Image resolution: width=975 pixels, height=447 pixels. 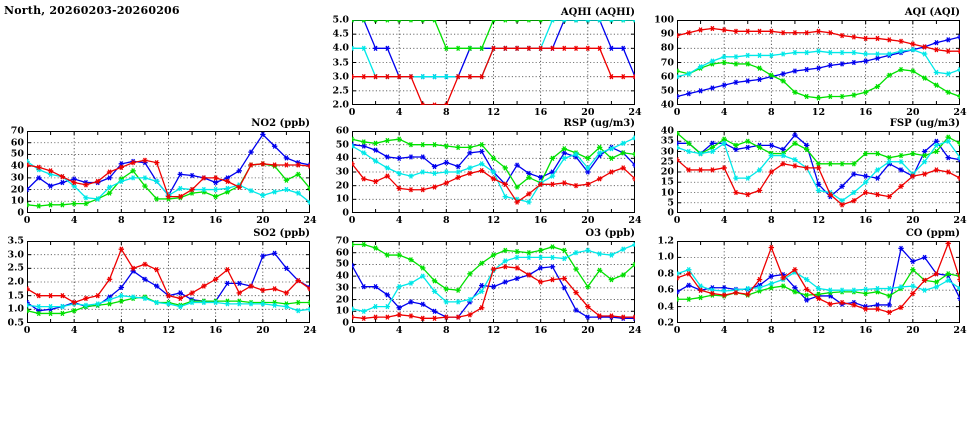 I want to click on chart-title-fsp: FSP (ug/m3), so click(x=924, y=123).